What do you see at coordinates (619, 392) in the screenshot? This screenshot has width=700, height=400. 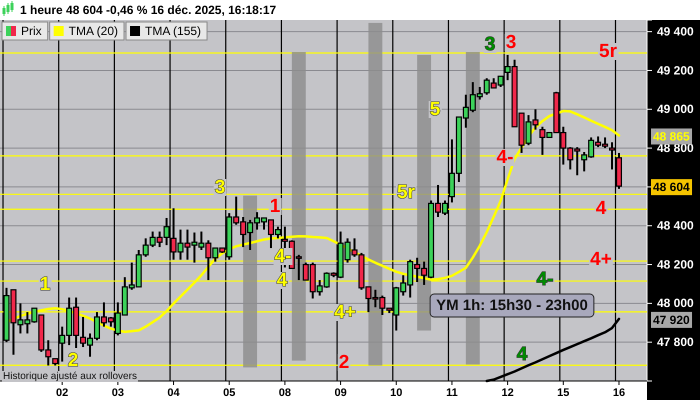 I see `x-tick-label: 16` at bounding box center [619, 392].